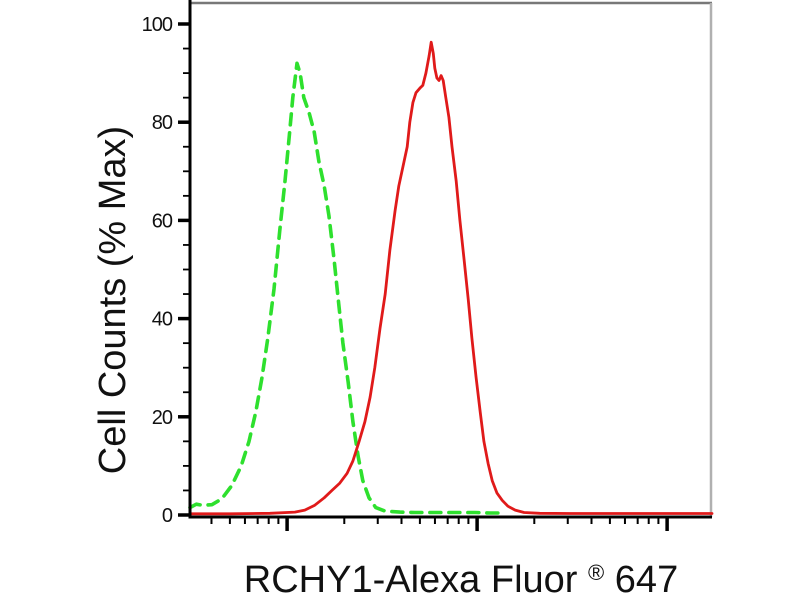  Describe the element at coordinates (167, 516) in the screenshot. I see `y-tick-label-0: 0` at that location.